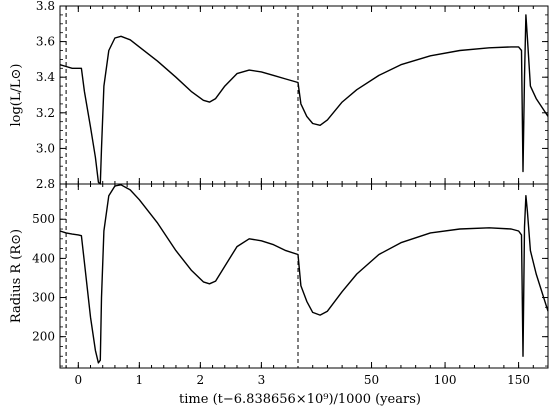 This screenshot has width=560, height=412. I want to click on x-tick-label: 3, so click(262, 380).